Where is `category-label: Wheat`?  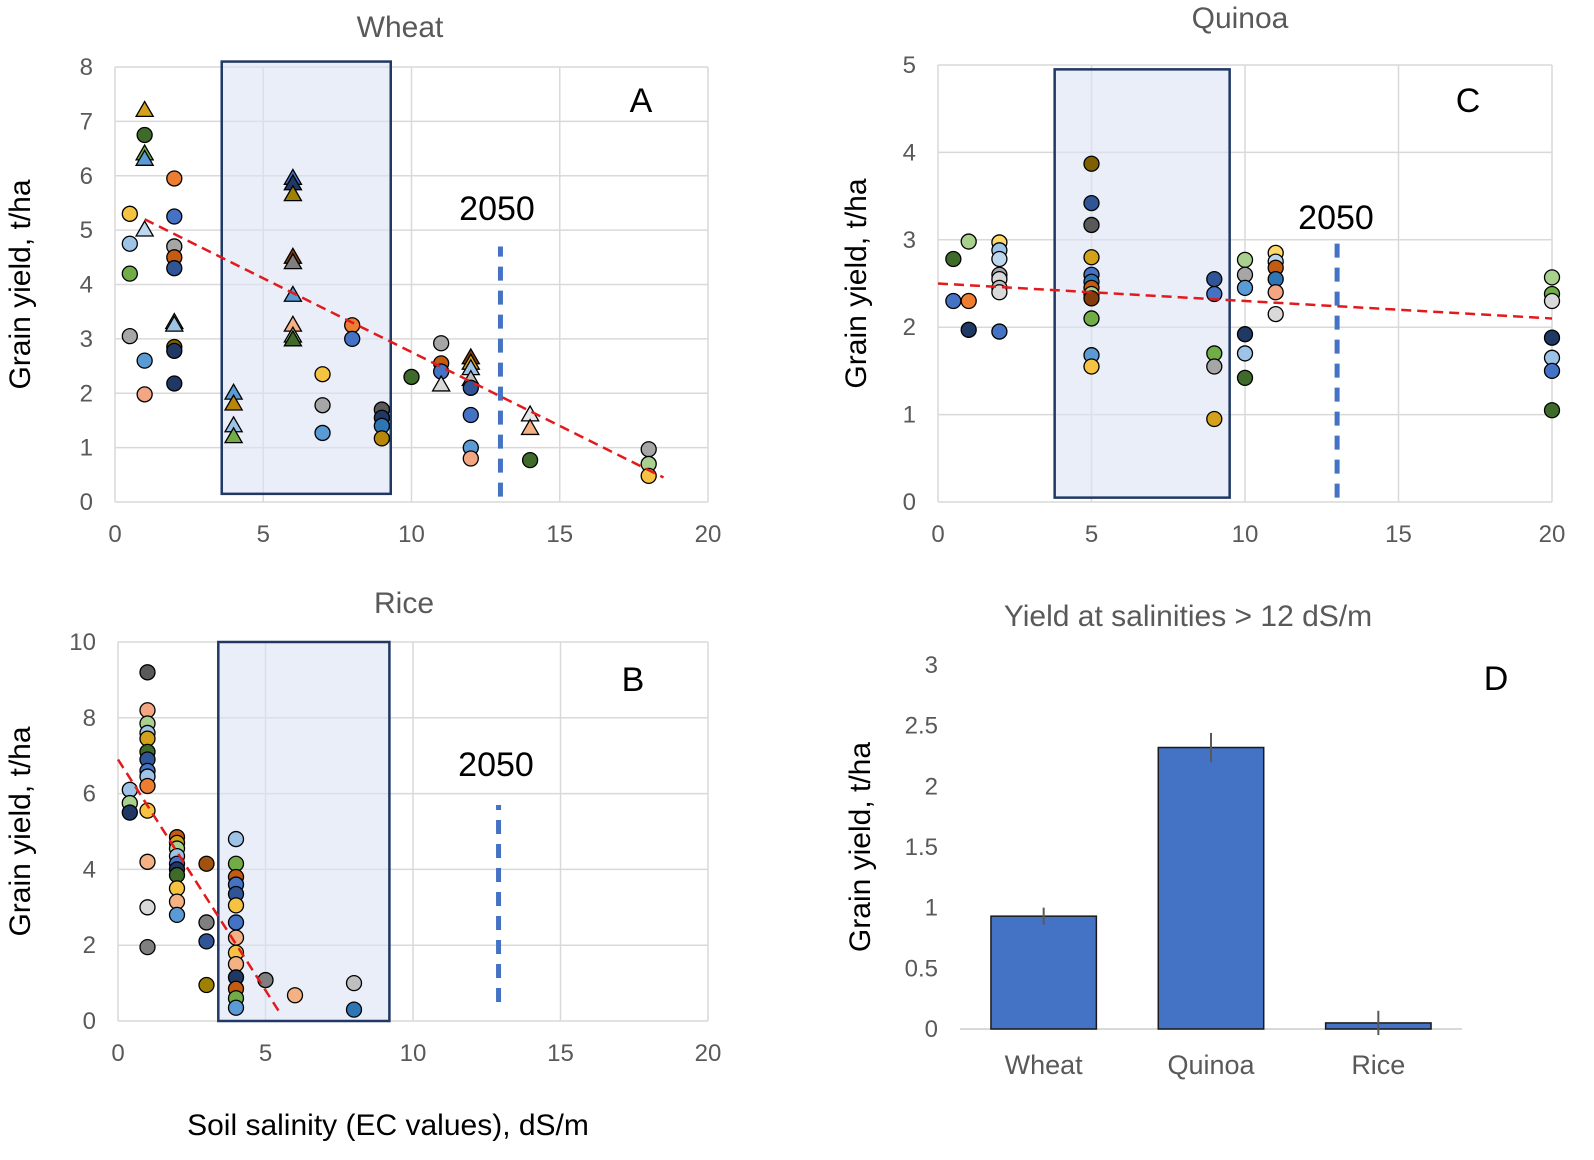
category-label: Wheat is located at coordinates (1044, 1065).